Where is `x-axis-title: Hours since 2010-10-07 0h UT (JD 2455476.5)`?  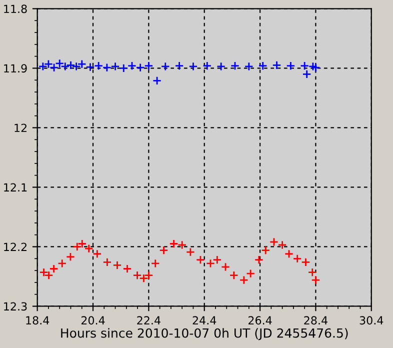
x-axis-title: Hours since 2010-10-07 0h UT (JD 2455476.5) is located at coordinates (204, 334).